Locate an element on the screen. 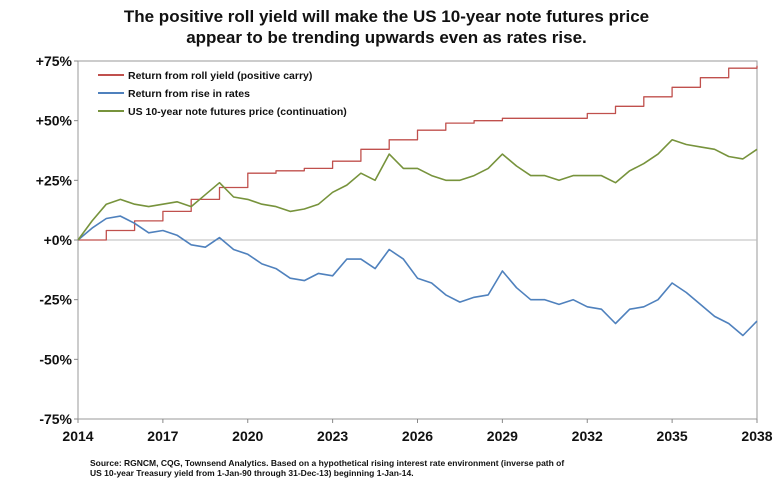 This screenshot has height=485, width=773. y-tick-label: +50% is located at coordinates (54, 121).